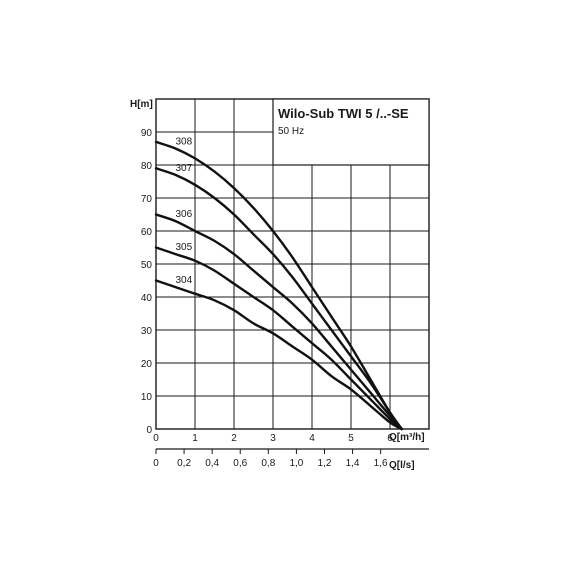  What do you see at coordinates (212, 463) in the screenshot?
I see `x2-tick-label: 0,4` at bounding box center [212, 463].